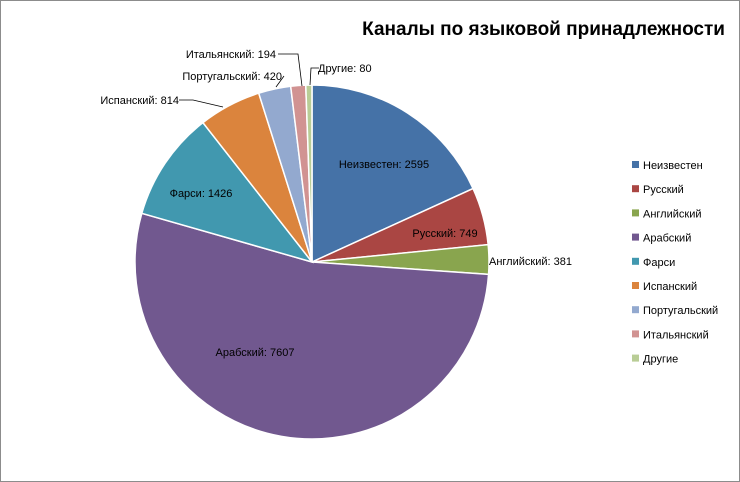  Describe the element at coordinates (673, 166) in the screenshot. I see `legend-label-1: Неизвестен` at that location.